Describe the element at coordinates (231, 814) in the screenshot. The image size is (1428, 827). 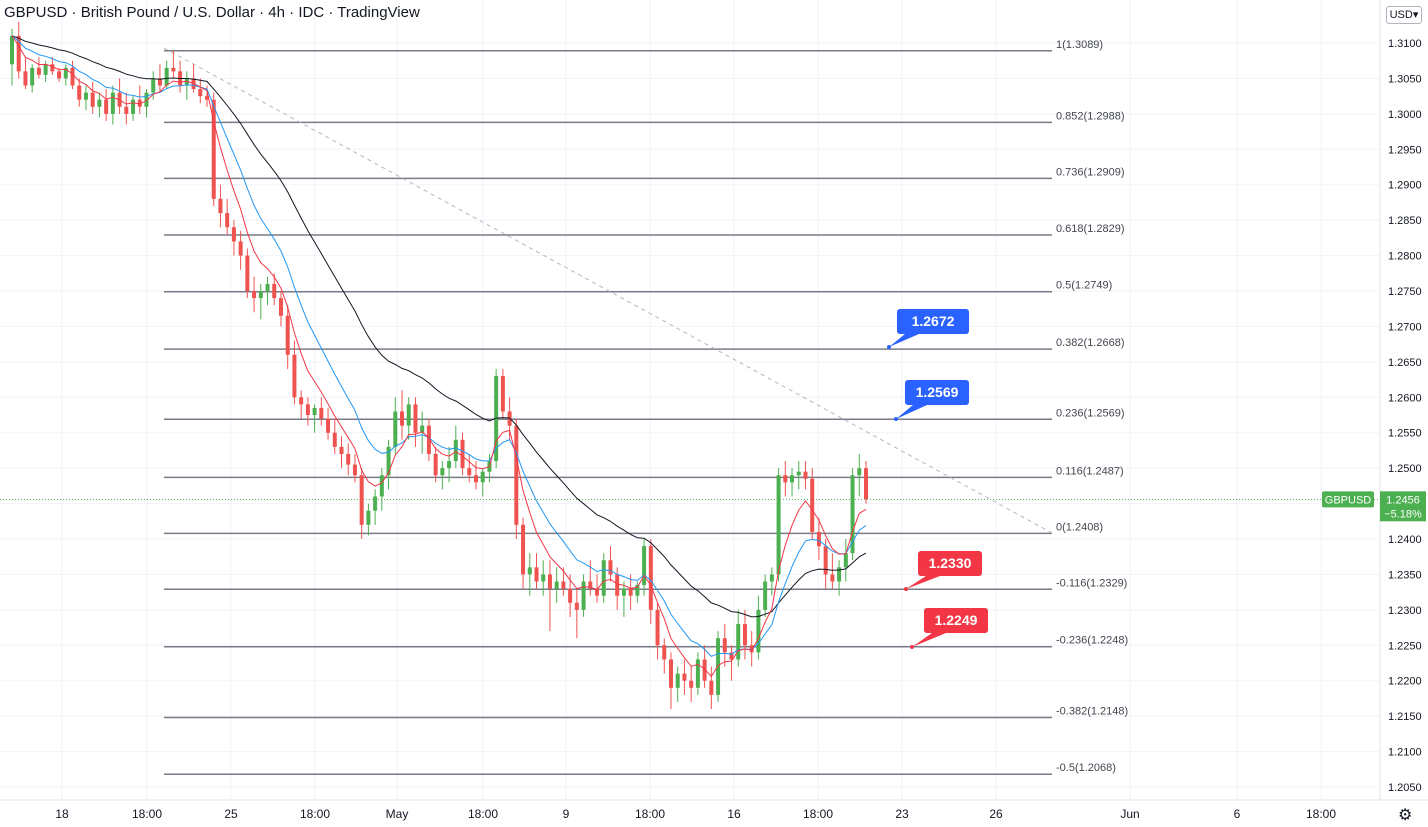
I see `x-tick-label: 25` at that location.